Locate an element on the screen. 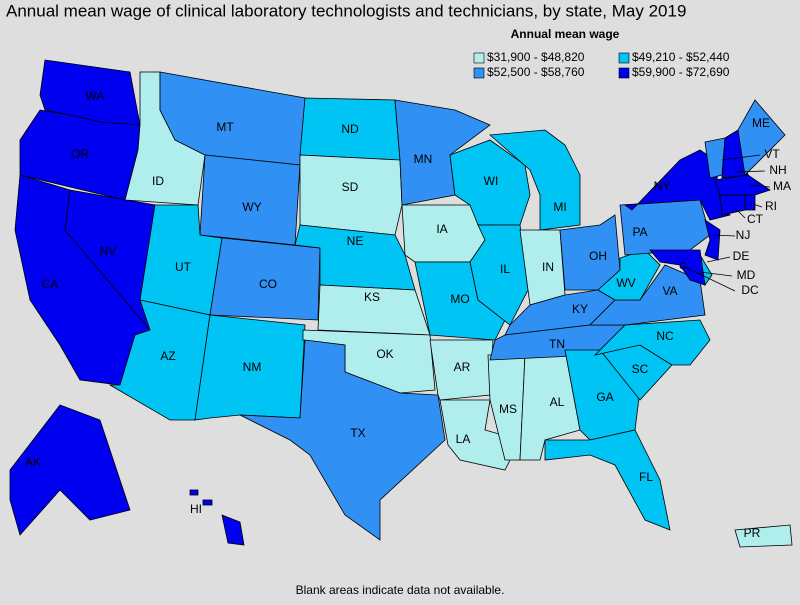  state-label: NH is located at coordinates (777, 170).